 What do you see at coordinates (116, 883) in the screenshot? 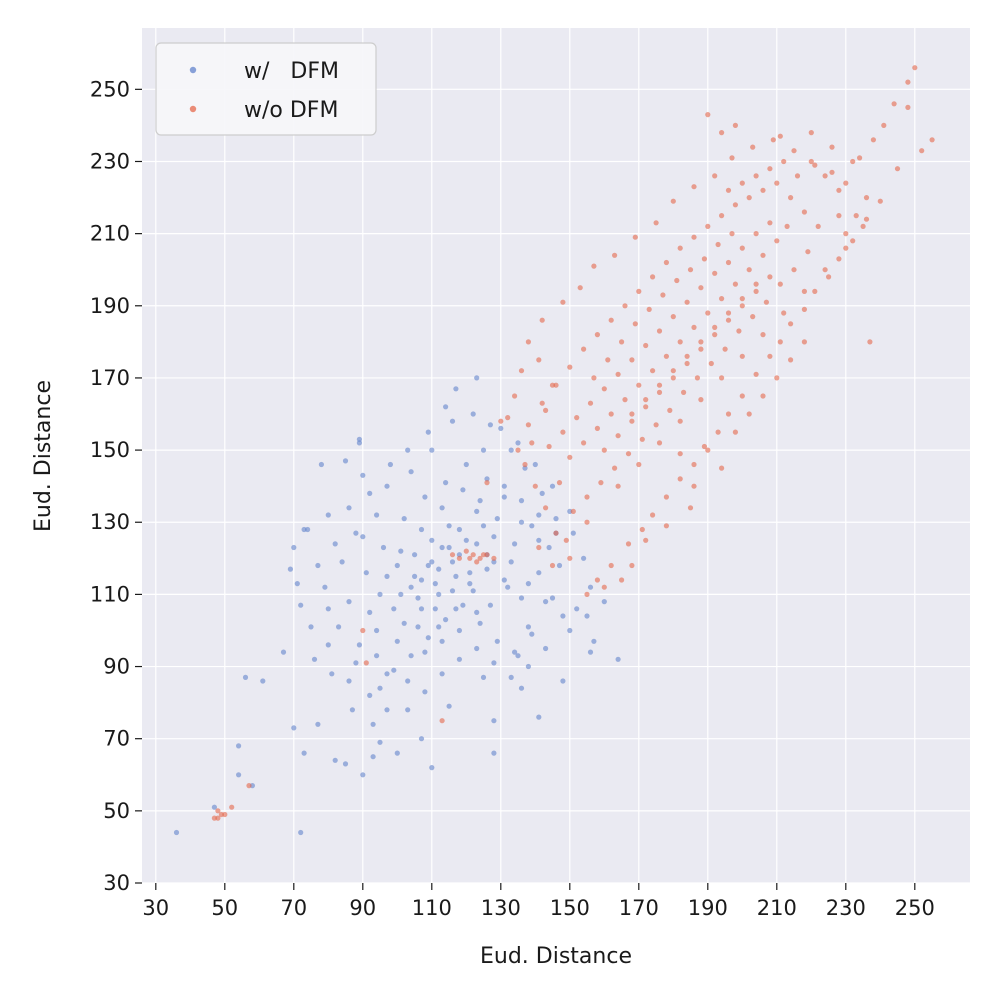
I see `y-tick-label: 30` at bounding box center [116, 883].